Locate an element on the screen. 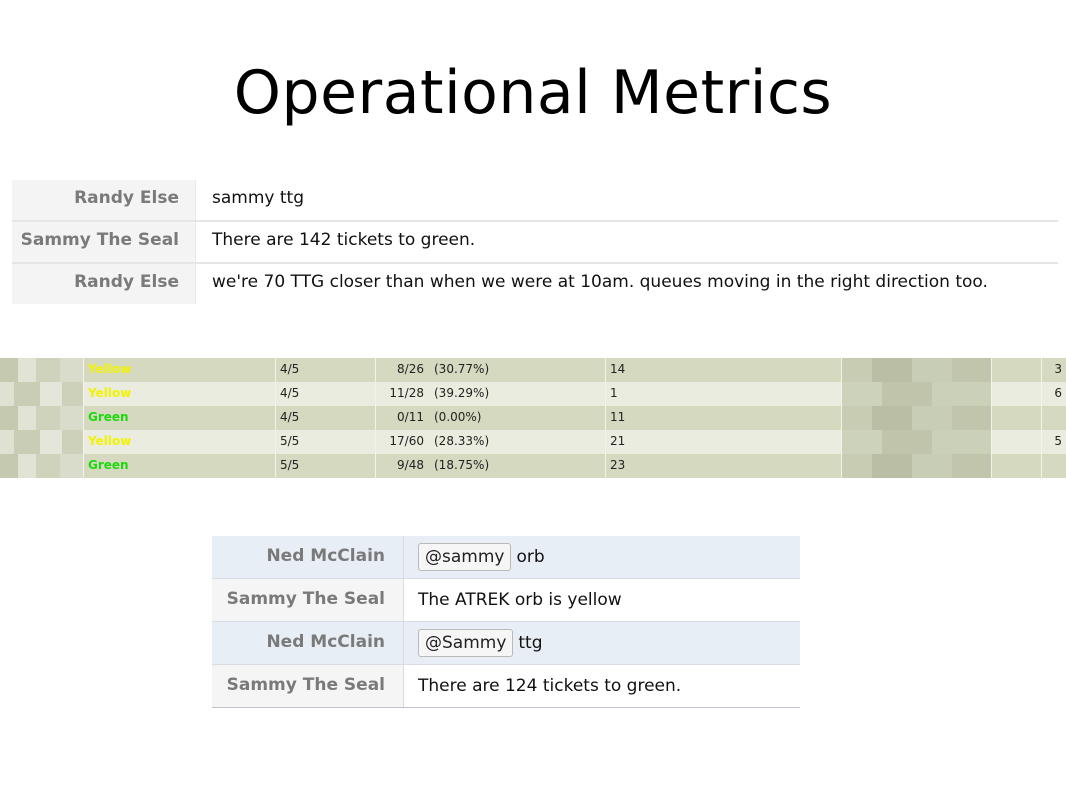 Image resolution: width=1066 pixels, height=802 pixels. percent-cell: (28.33%) is located at coordinates (518, 442).